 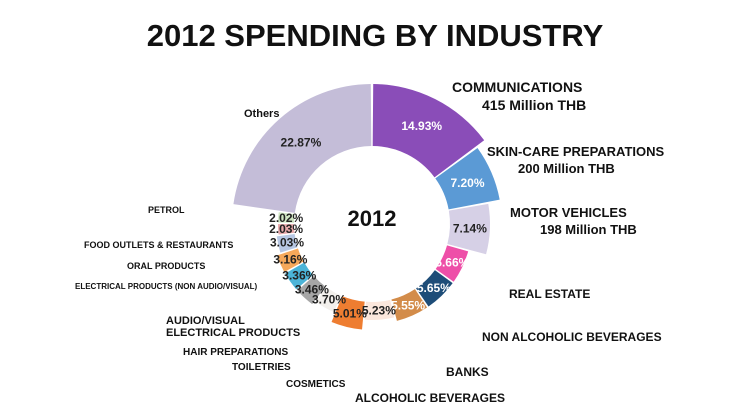 I want to click on percent-label-skin-care-preparations: 7.20%, so click(x=467, y=183).